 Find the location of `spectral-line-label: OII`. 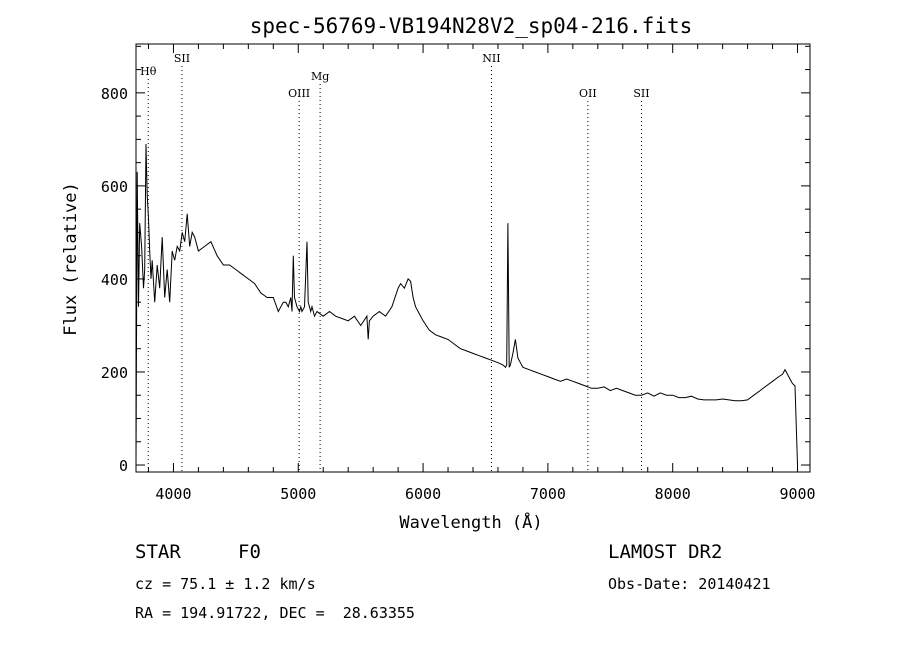

spectral-line-label: OII is located at coordinates (588, 93).